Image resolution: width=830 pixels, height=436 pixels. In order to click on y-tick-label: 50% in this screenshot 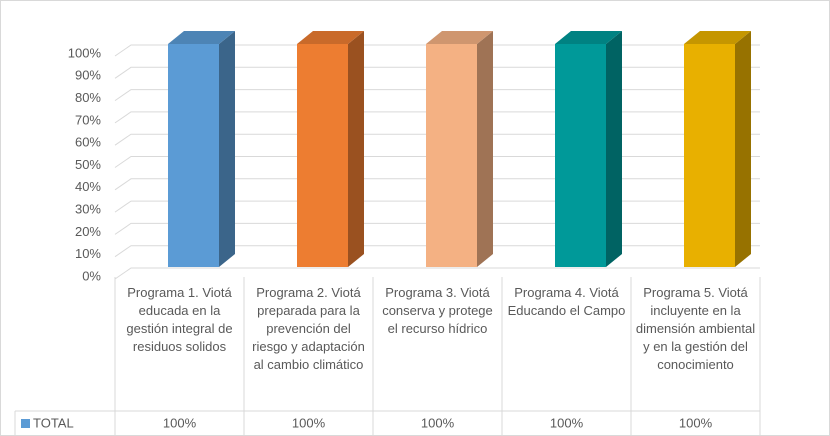, I will do `click(88, 164)`.